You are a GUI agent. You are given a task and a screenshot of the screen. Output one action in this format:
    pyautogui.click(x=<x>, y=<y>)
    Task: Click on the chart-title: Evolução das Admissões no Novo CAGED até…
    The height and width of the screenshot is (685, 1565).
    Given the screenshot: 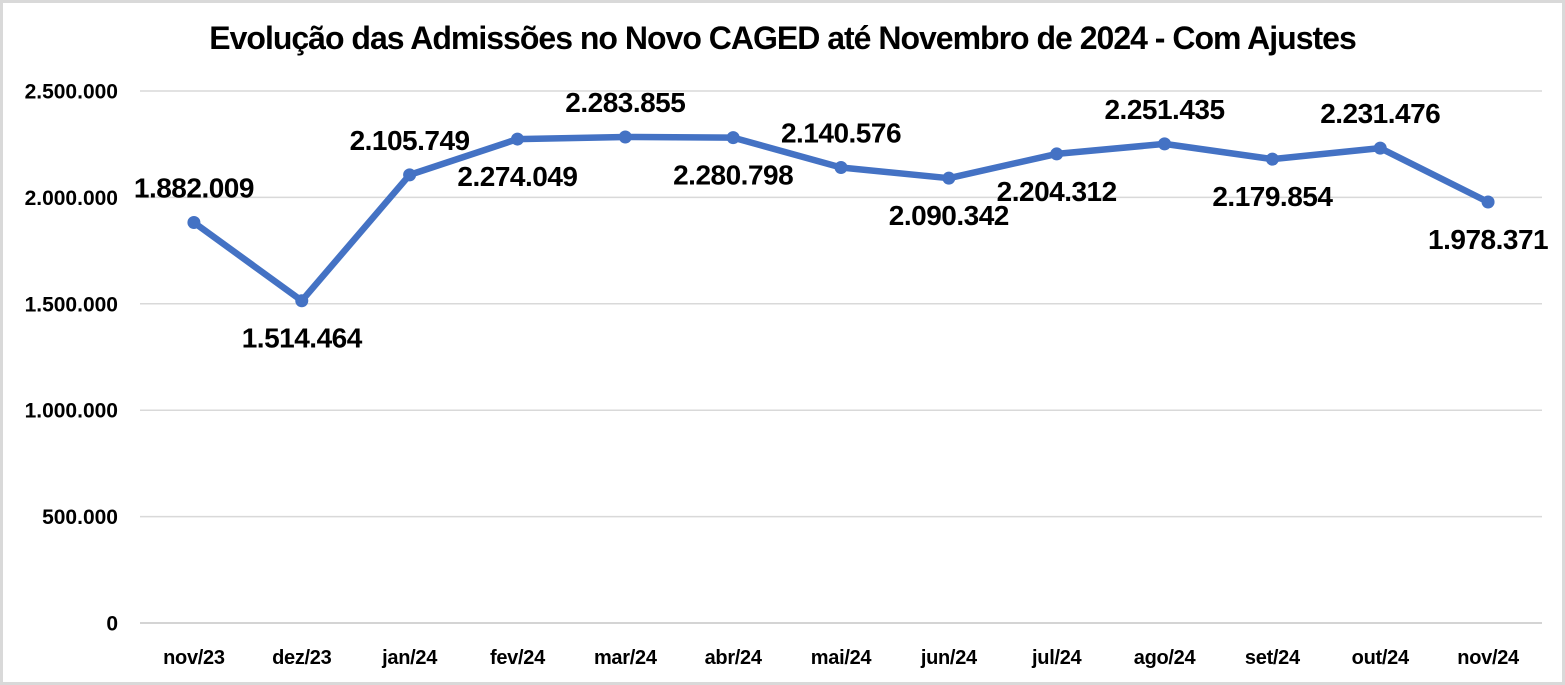 What is the action you would take?
    pyautogui.click(x=783, y=38)
    